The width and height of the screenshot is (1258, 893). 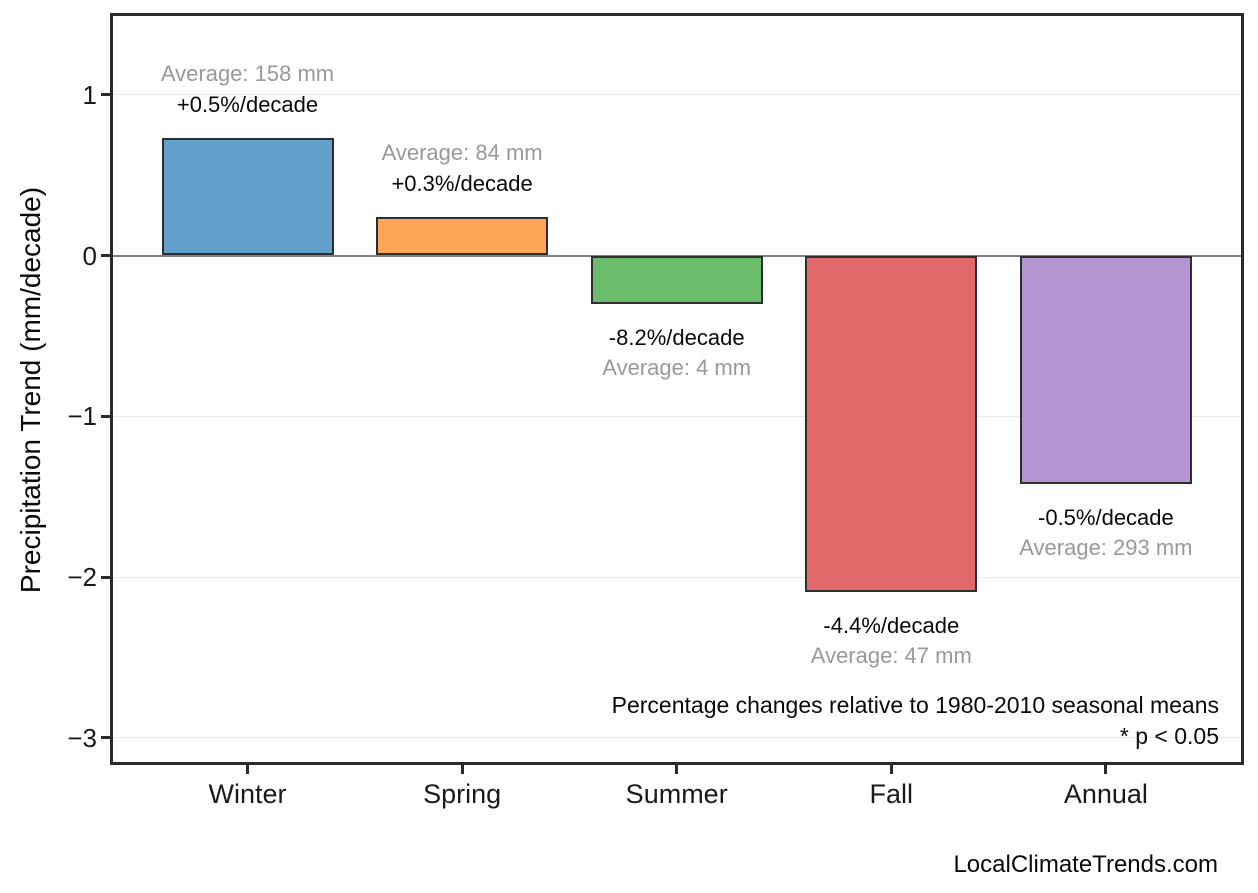 What do you see at coordinates (462, 769) in the screenshot?
I see `xtick-mark-spring` at bounding box center [462, 769].